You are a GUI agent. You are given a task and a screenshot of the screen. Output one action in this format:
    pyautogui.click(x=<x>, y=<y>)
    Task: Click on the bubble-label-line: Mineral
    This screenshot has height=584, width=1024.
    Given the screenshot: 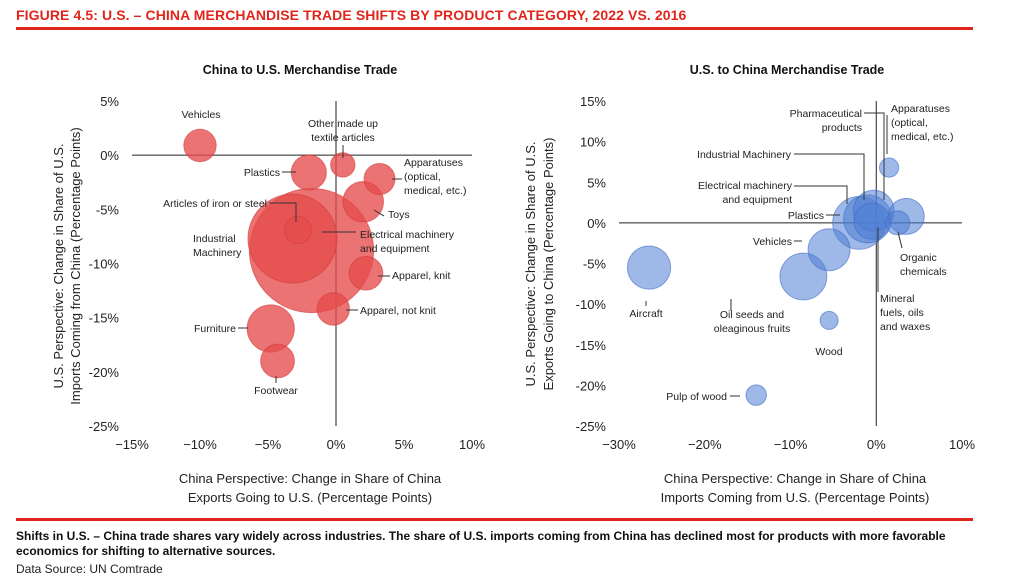 What is the action you would take?
    pyautogui.click(x=897, y=299)
    